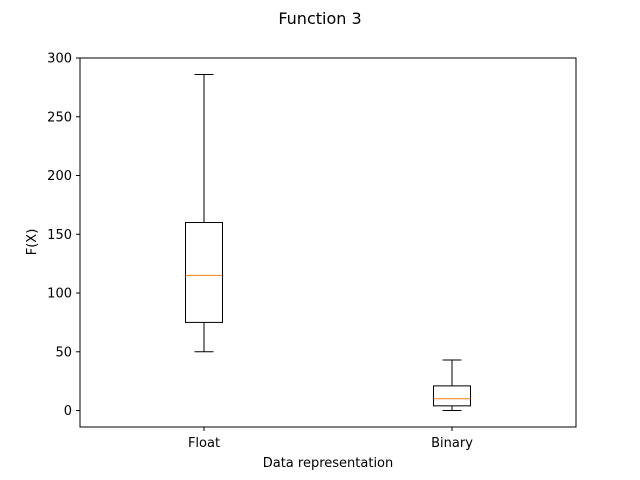  I want to click on y-axis-label: F(X), so click(32, 242).